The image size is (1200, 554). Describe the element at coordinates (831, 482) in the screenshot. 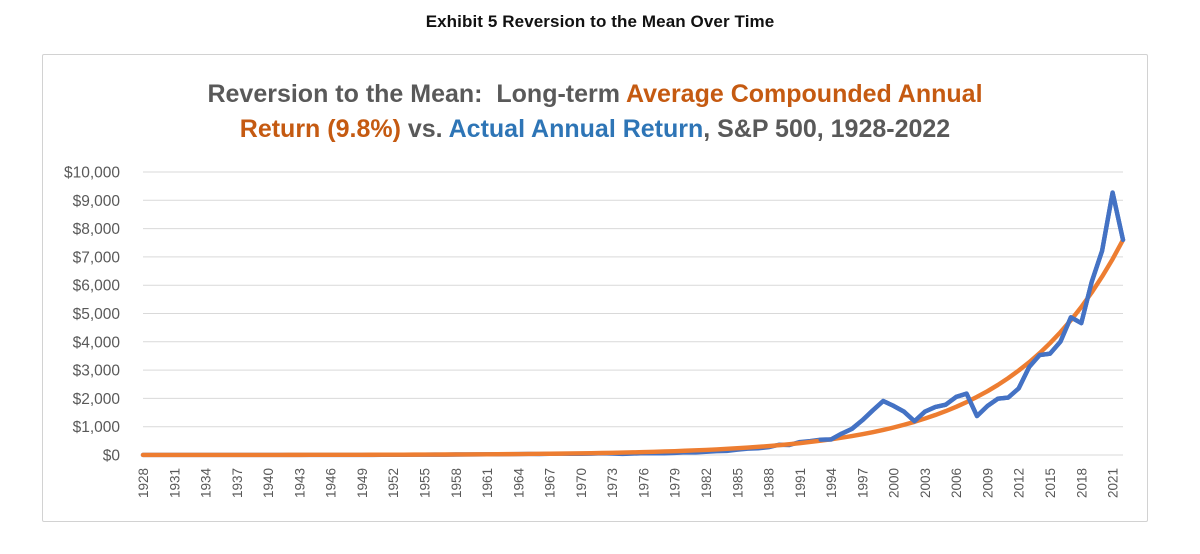

I see `x-tick-label: 1994` at that location.